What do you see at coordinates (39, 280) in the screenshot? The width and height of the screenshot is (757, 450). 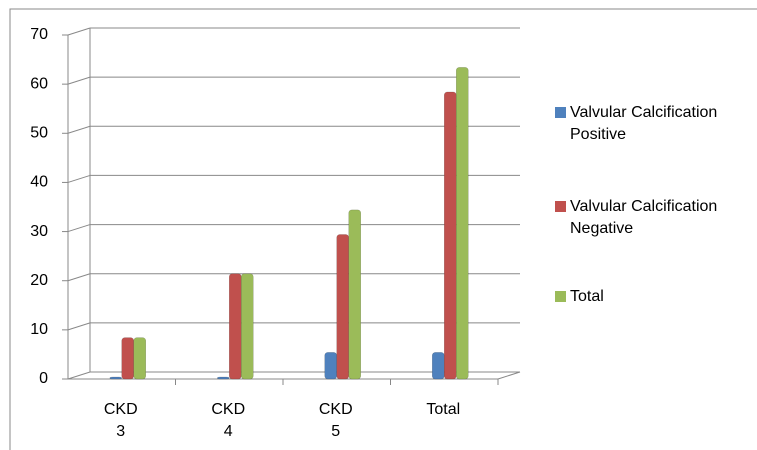 I see `y-tick-label: 20` at bounding box center [39, 280].